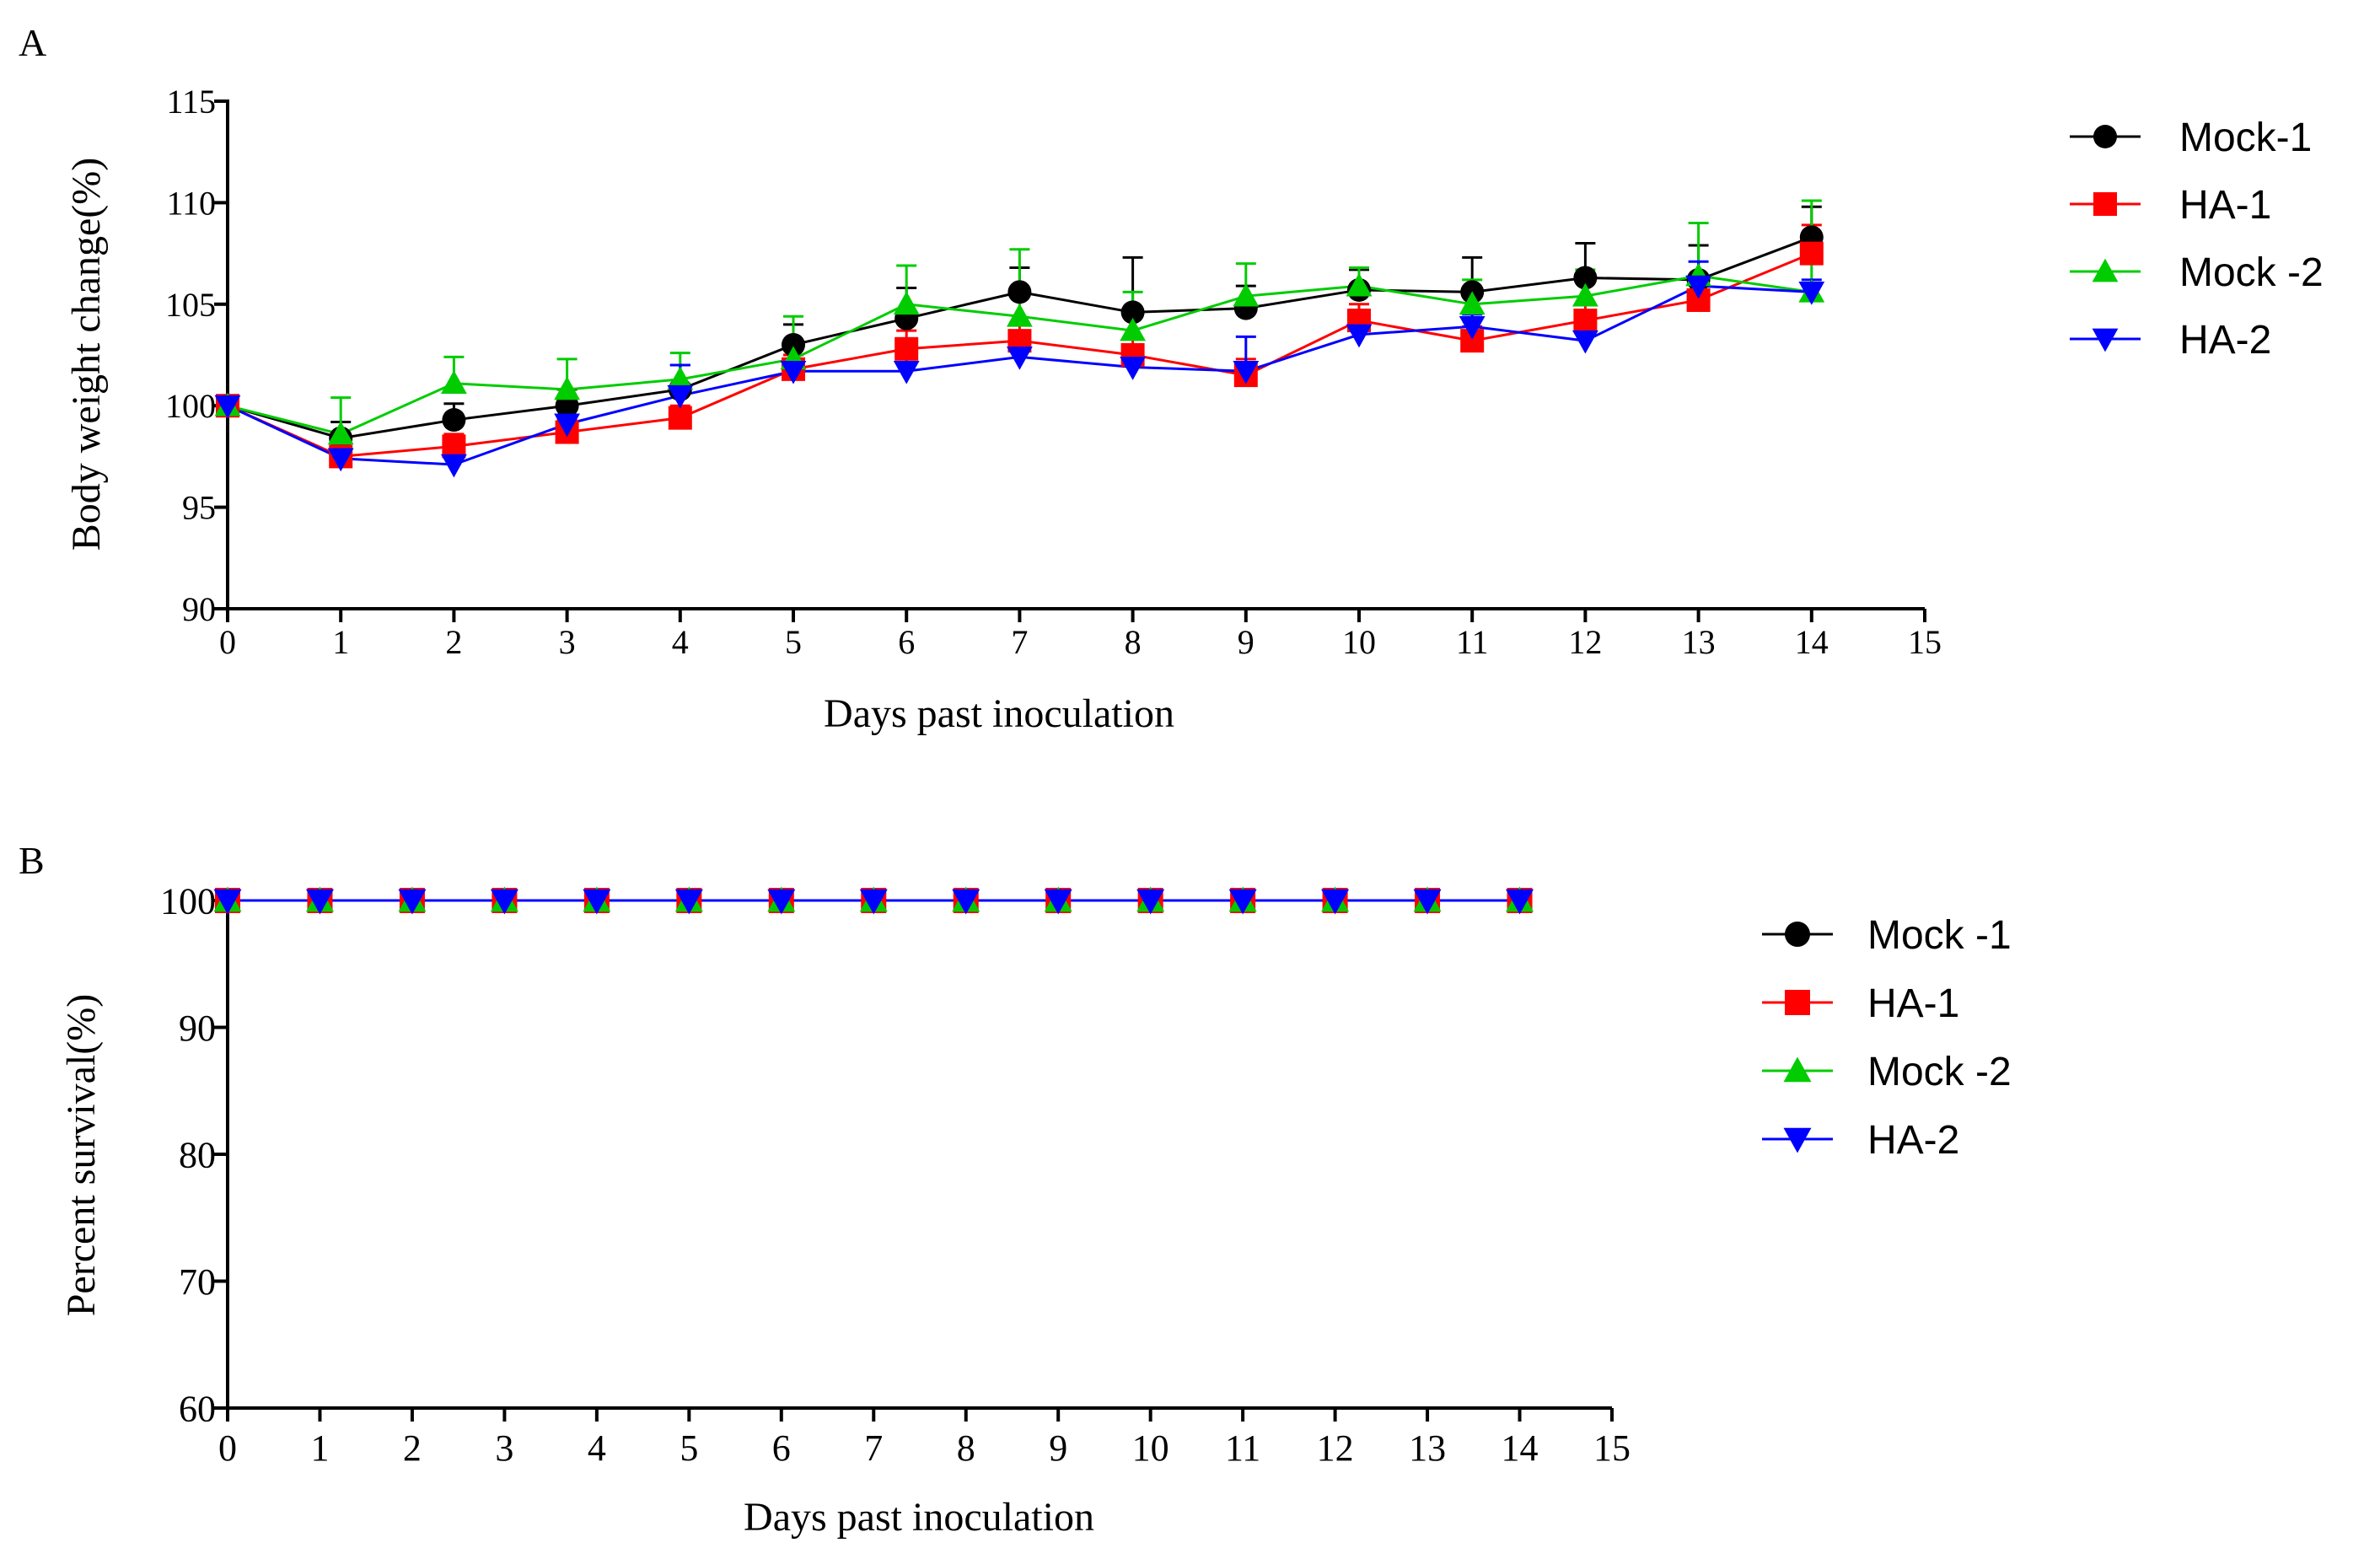  What do you see at coordinates (197, 1154) in the screenshot?
I see `y-tick-label: 80` at bounding box center [197, 1154].